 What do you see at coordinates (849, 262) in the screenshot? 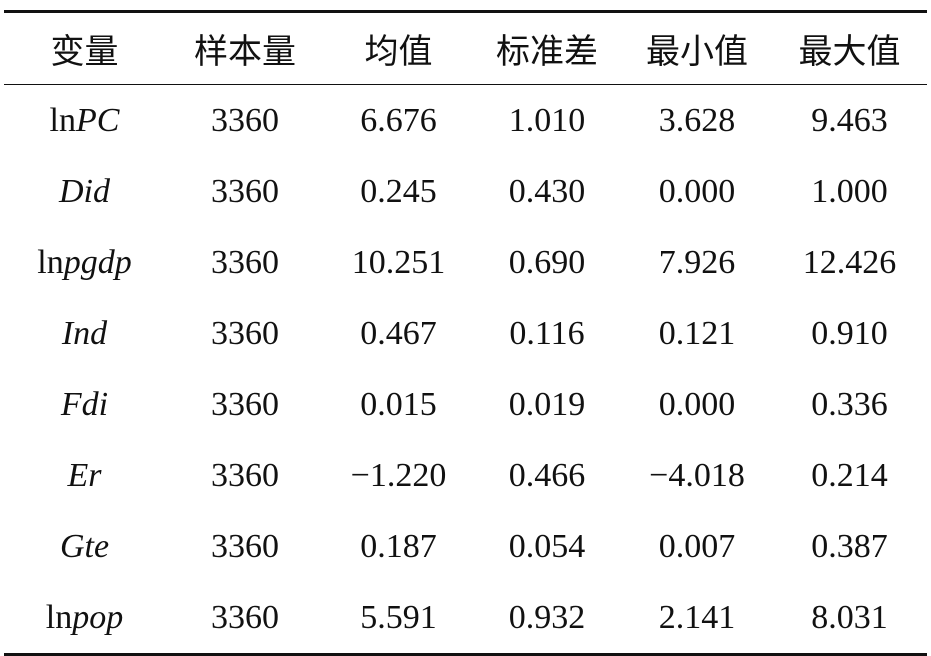
I see `value-cell: 12.426` at bounding box center [849, 262].